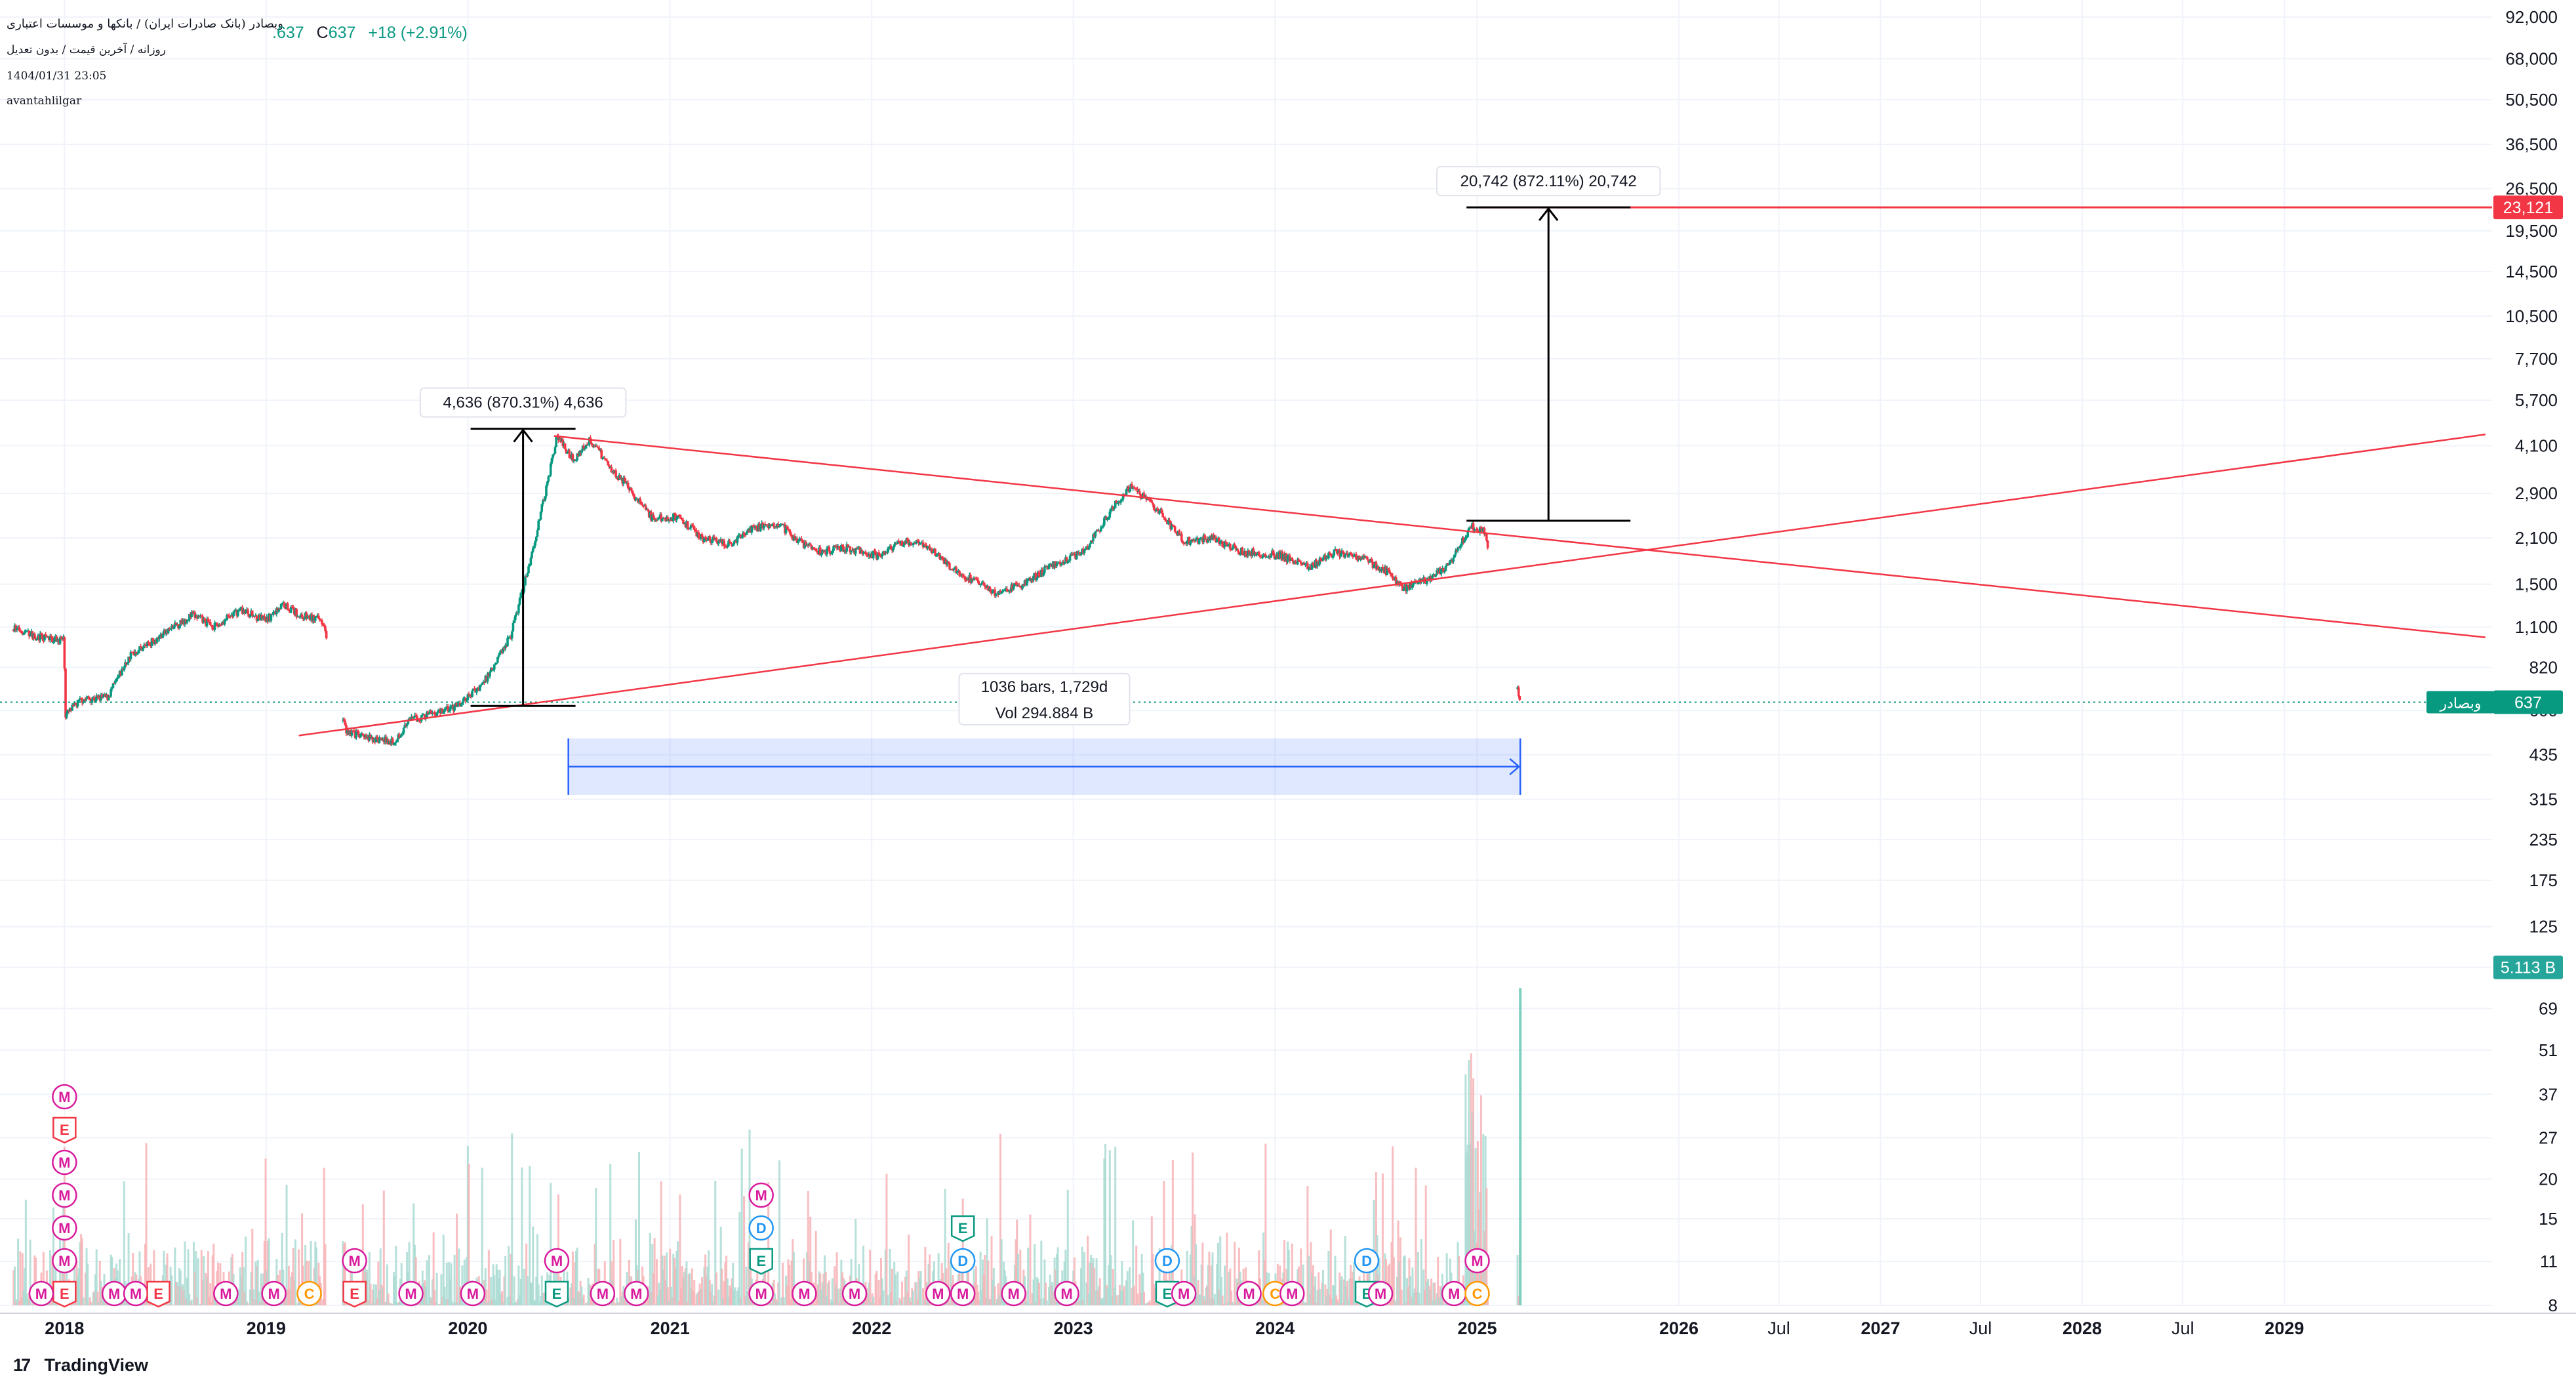  I want to click on first-leg-measure-label: 4,636 (870.31%) 4,636, so click(523, 403).